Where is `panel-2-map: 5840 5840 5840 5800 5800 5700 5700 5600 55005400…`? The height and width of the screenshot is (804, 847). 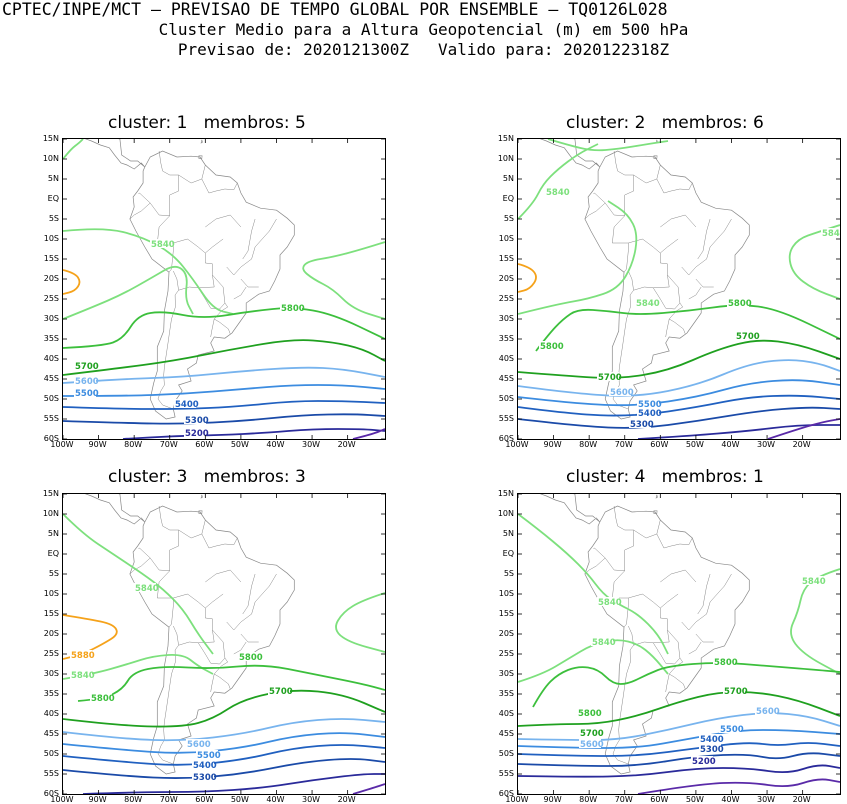
panel-2-map: 5840 5840 5840 5800 5800 5700 5700 5600 55005400… is located at coordinates (679, 289).